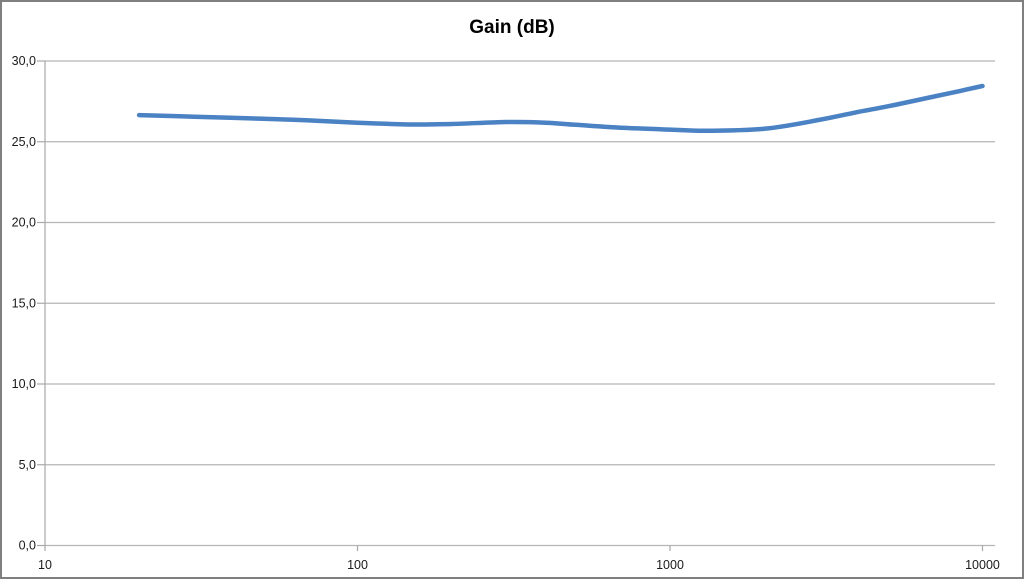 Image resolution: width=1024 pixels, height=579 pixels. I want to click on y-axis-label: 30,0, so click(24, 61).